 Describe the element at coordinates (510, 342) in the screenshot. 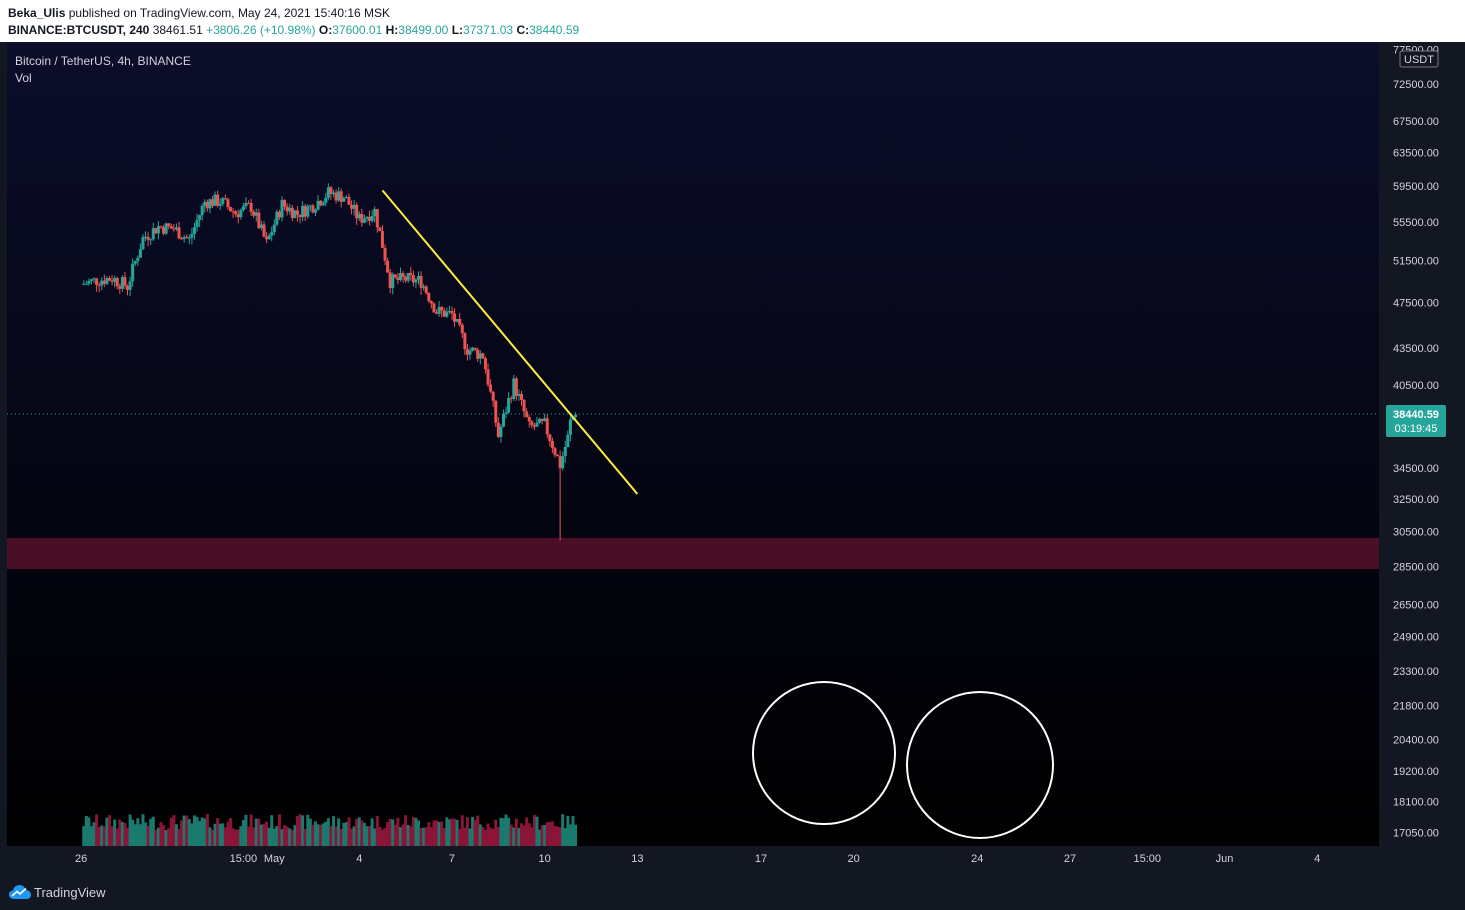

I see `trendline` at that location.